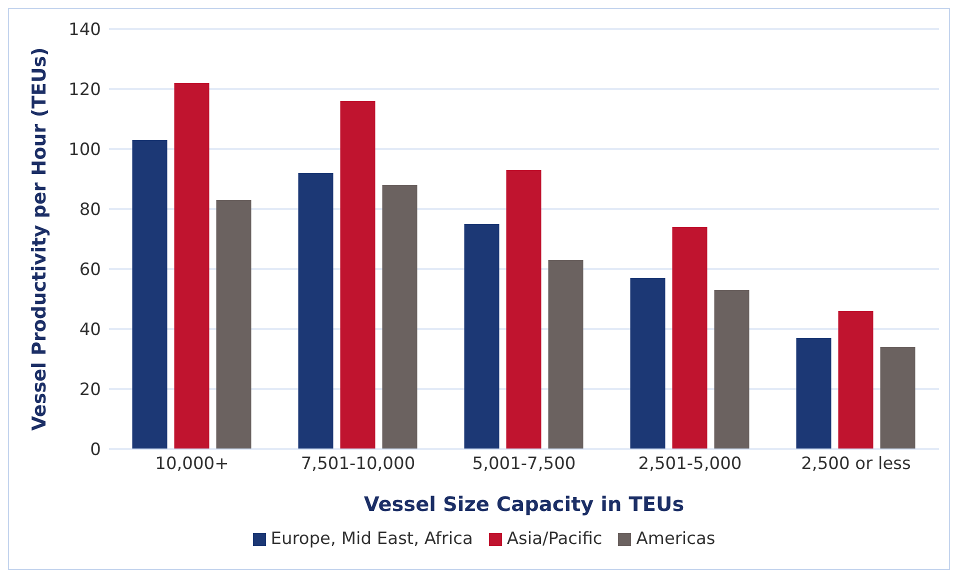  What do you see at coordinates (192, 464) in the screenshot?
I see `x-tick-label: 10,000+` at bounding box center [192, 464].